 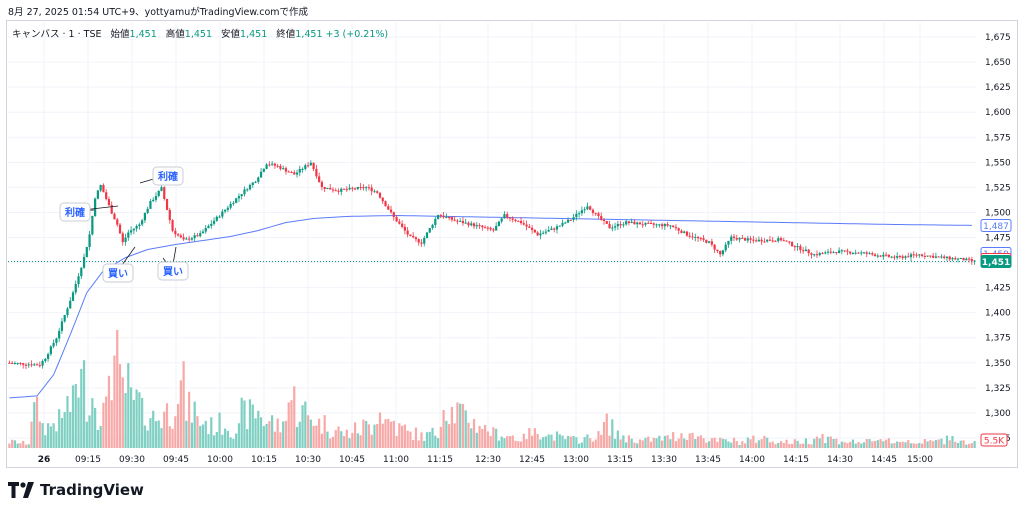 What do you see at coordinates (173, 271) in the screenshot?
I see `marker-box` at bounding box center [173, 271].